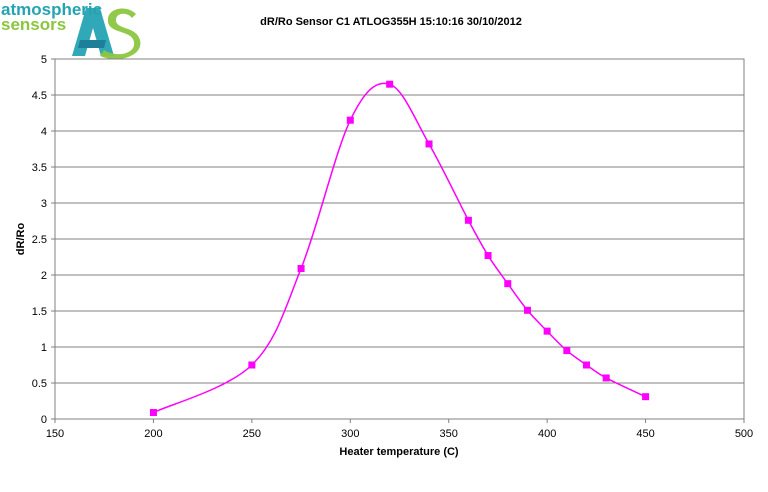  I want to click on y-tick-label: 1, so click(44, 348).